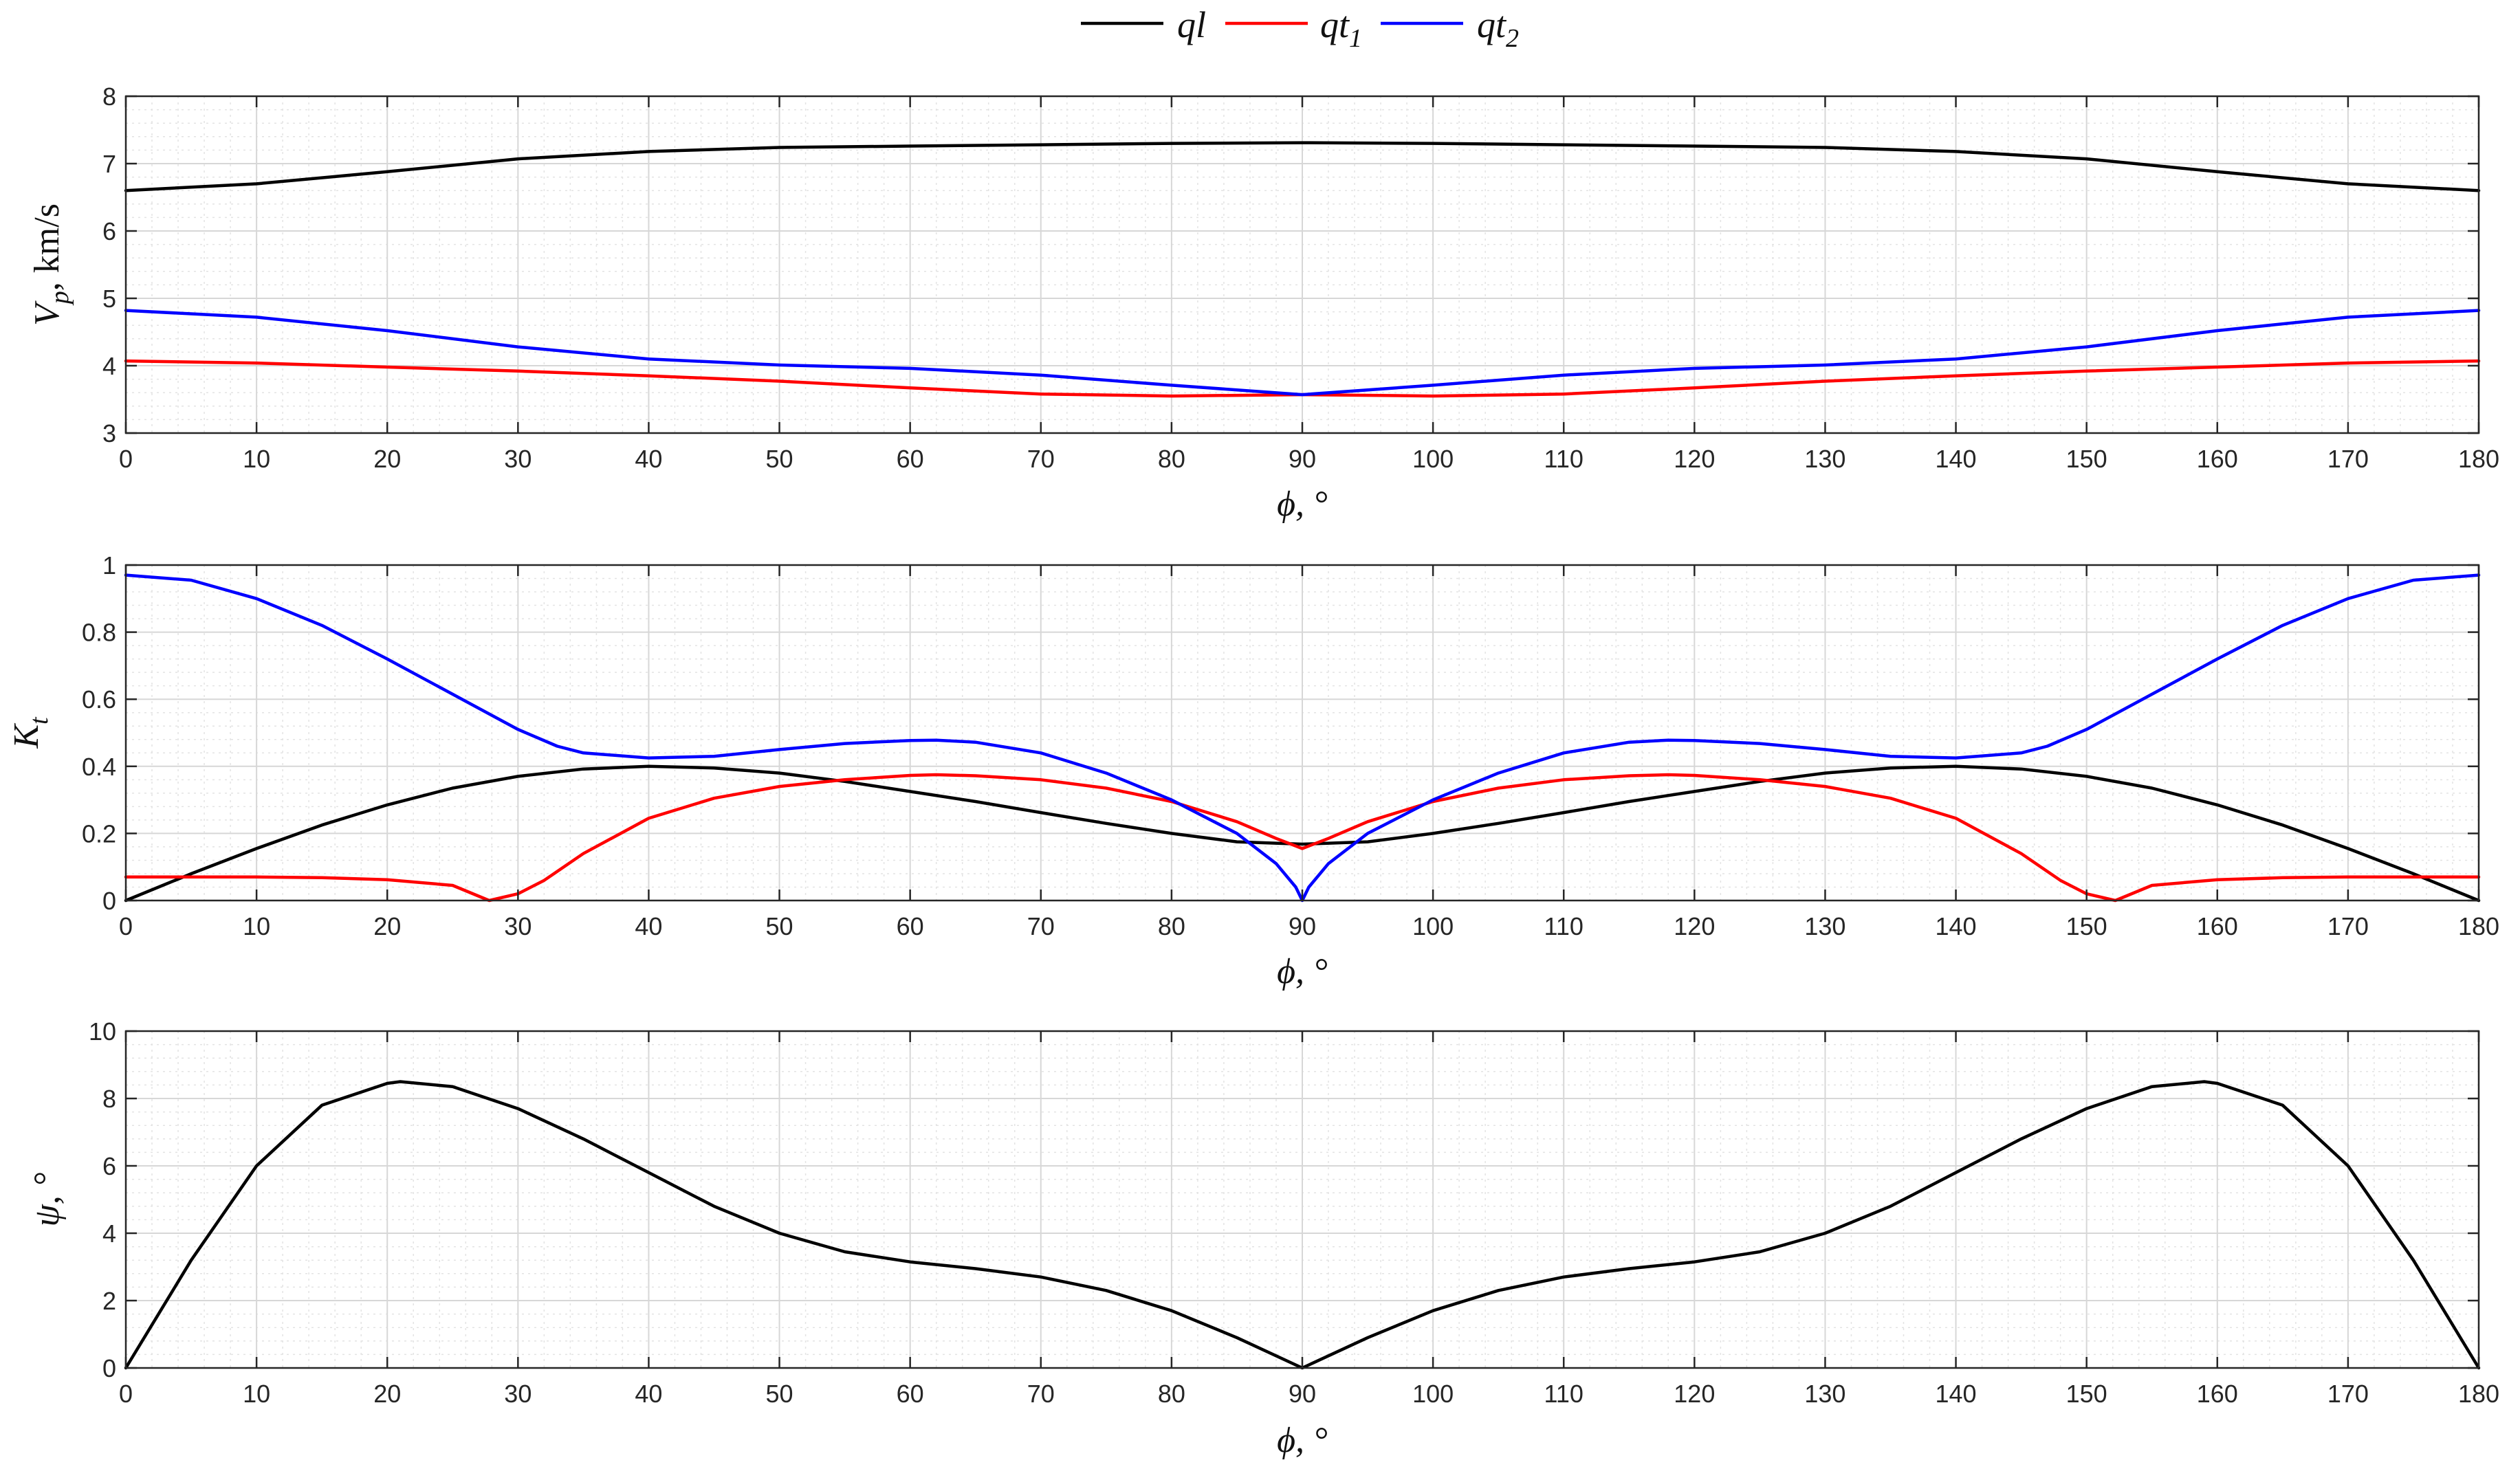 The image size is (2520, 1480). I want to click on y-tick-label: 5, so click(109, 299).